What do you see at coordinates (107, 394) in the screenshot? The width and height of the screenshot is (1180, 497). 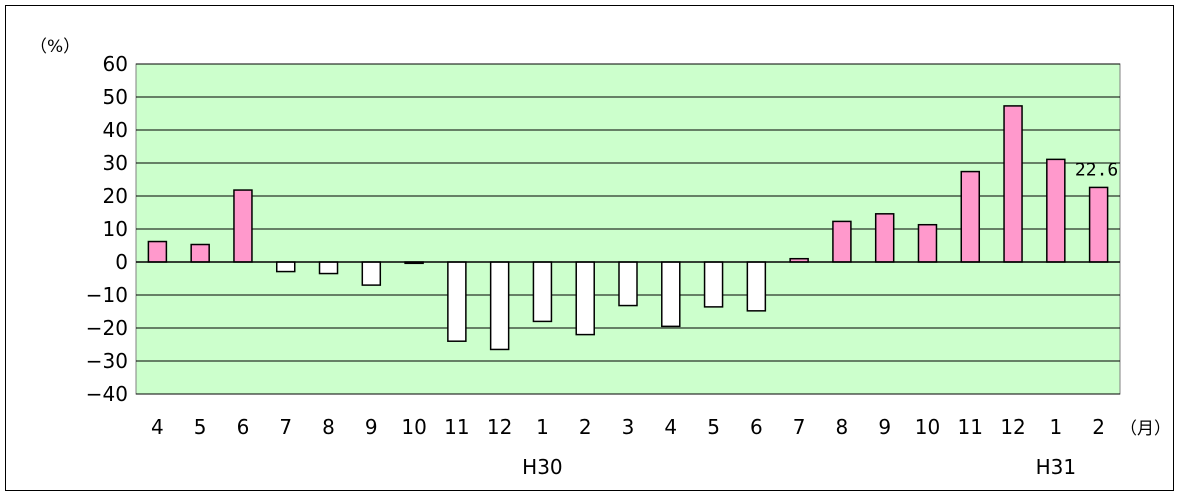 I see `y-tick-label: −40` at bounding box center [107, 394].